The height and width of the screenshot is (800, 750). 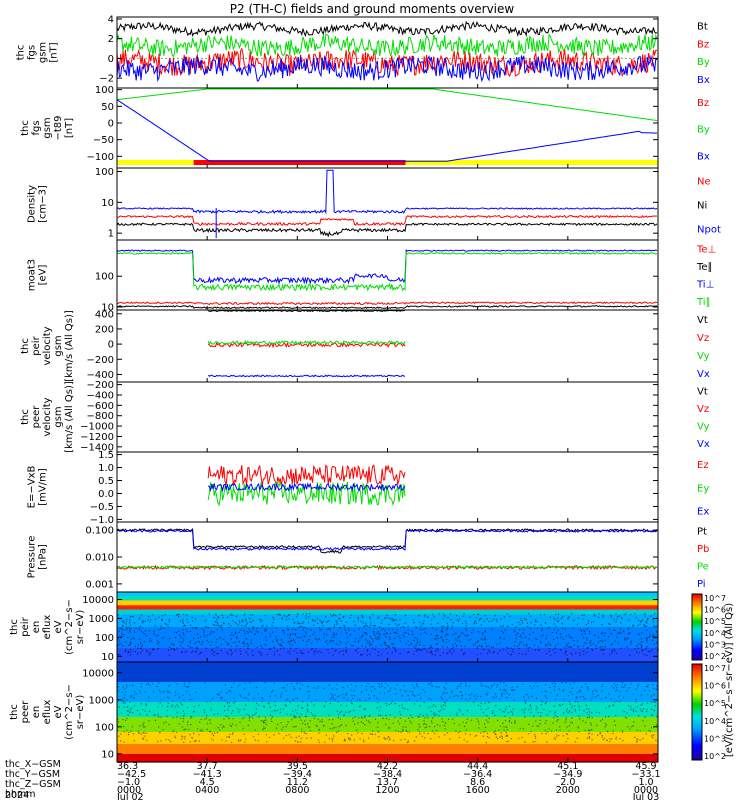 I want to click on y-axis-label: peer, so click(x=36, y=417).